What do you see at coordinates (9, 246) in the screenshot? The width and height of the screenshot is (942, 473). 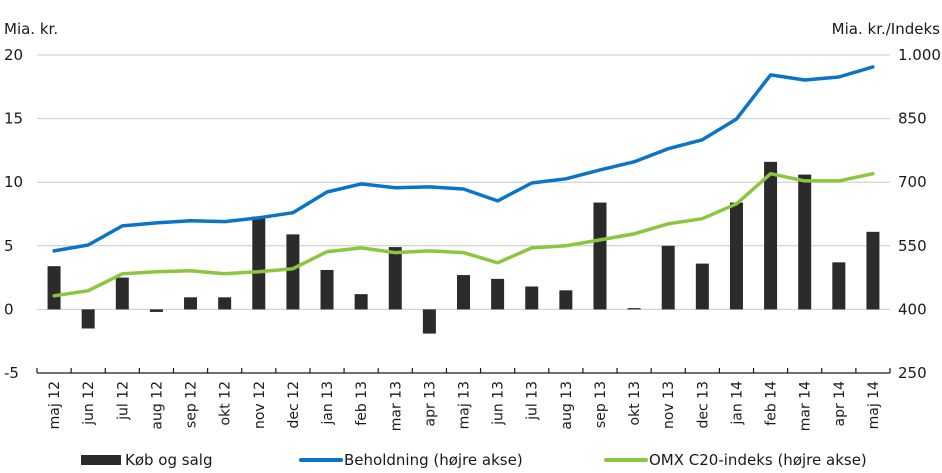 I see `left-tick-label: 5` at bounding box center [9, 246].